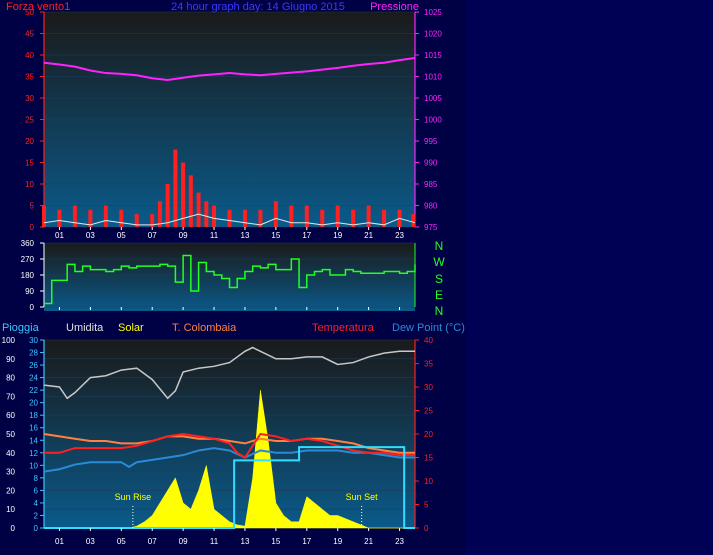 The image size is (713, 555). Describe the element at coordinates (29, 120) in the screenshot. I see `y-tick-label: 25` at that location.